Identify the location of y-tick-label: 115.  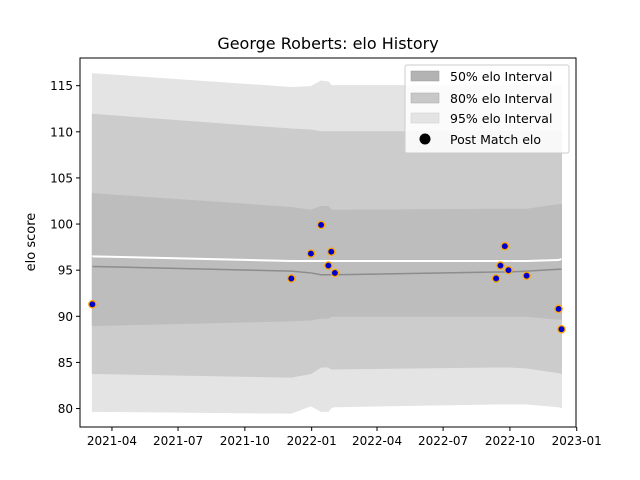
(61, 86).